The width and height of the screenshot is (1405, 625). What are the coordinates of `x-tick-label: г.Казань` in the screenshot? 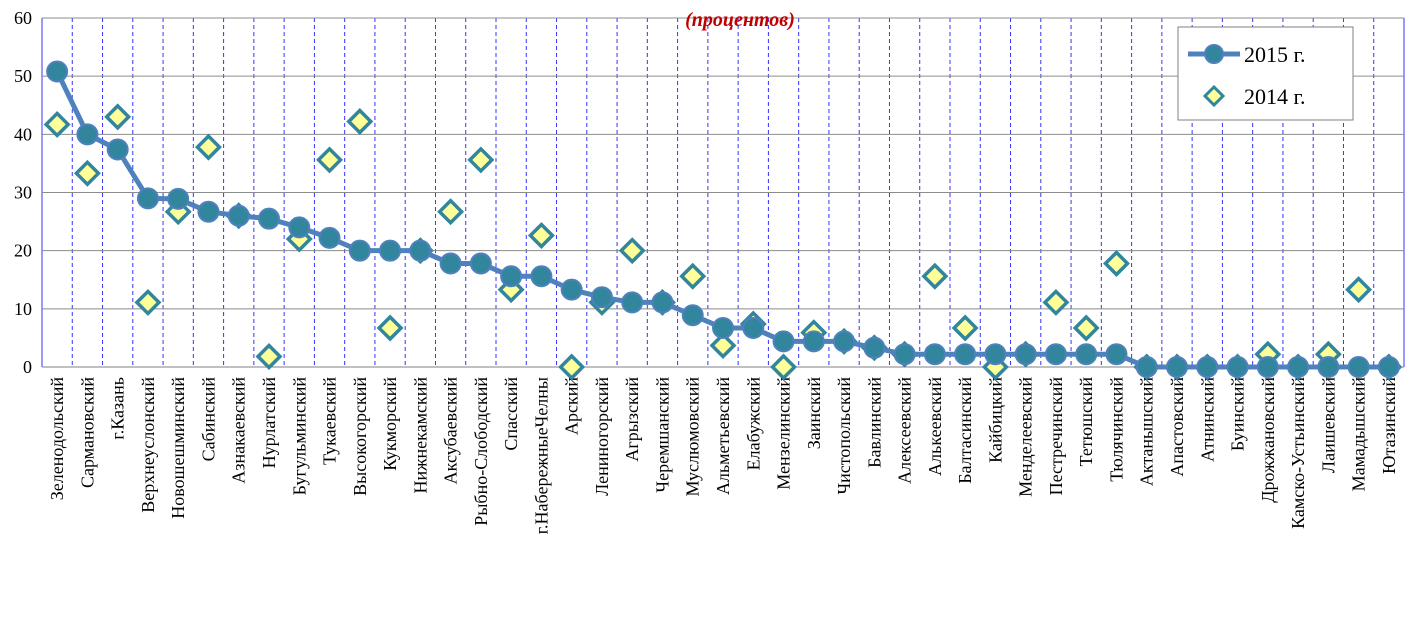 It's located at (118, 408).